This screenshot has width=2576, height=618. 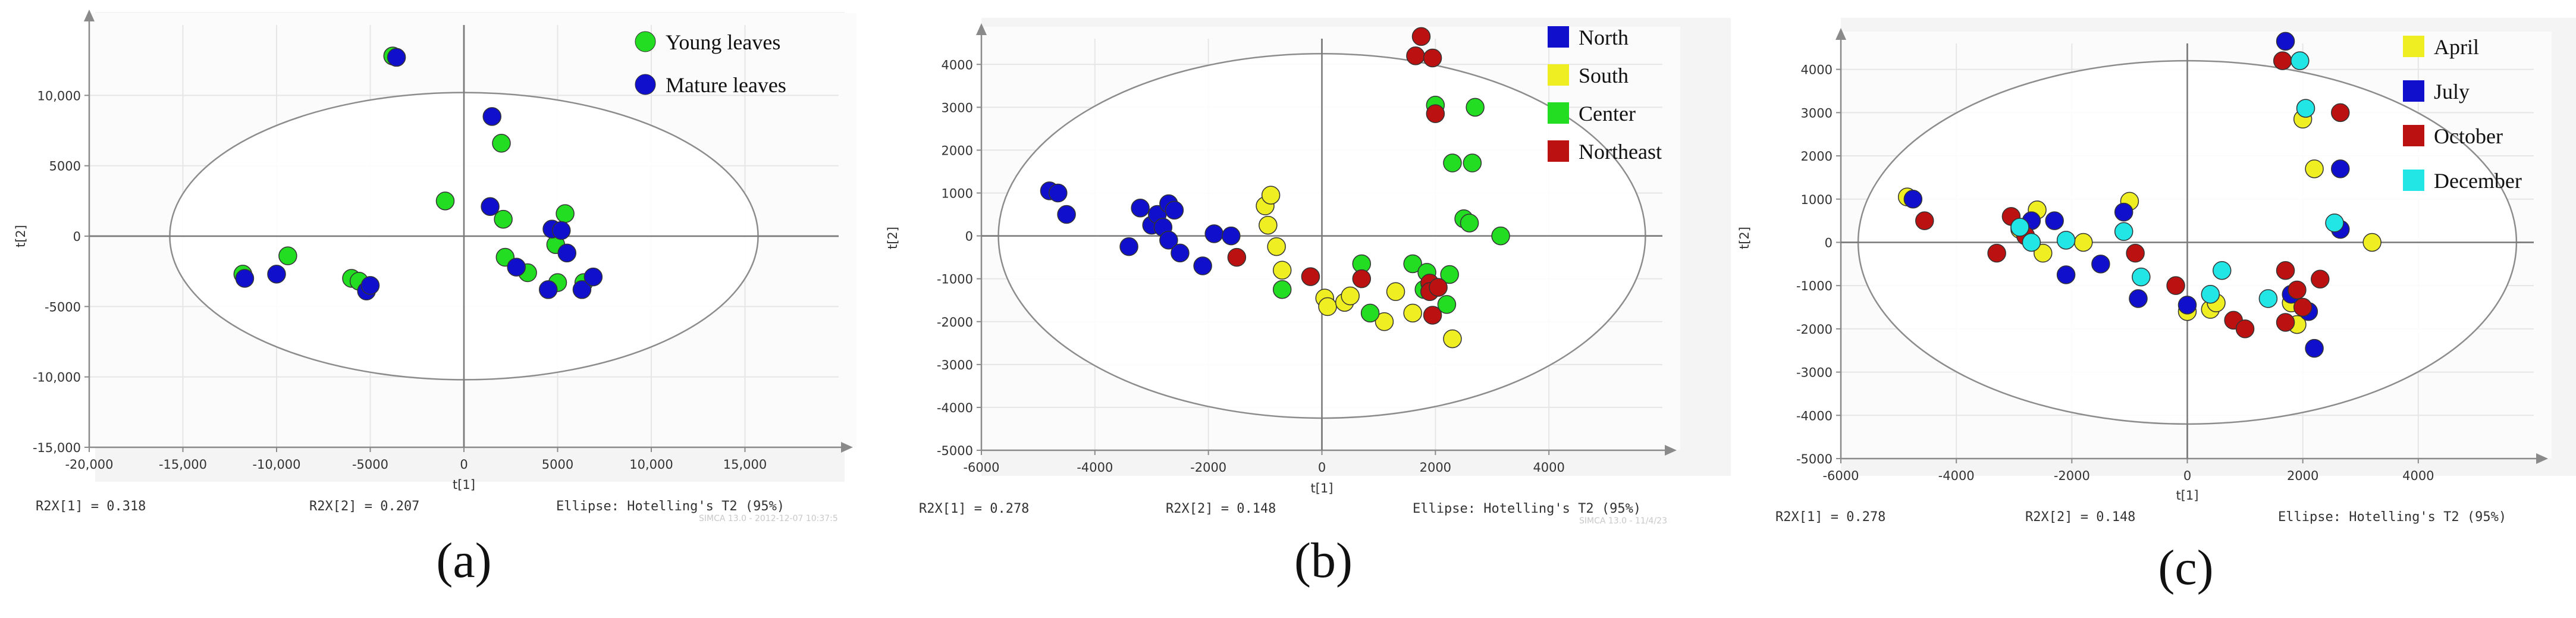 What do you see at coordinates (370, 465) in the screenshot?
I see `x-tick-label: -5000` at bounding box center [370, 465].